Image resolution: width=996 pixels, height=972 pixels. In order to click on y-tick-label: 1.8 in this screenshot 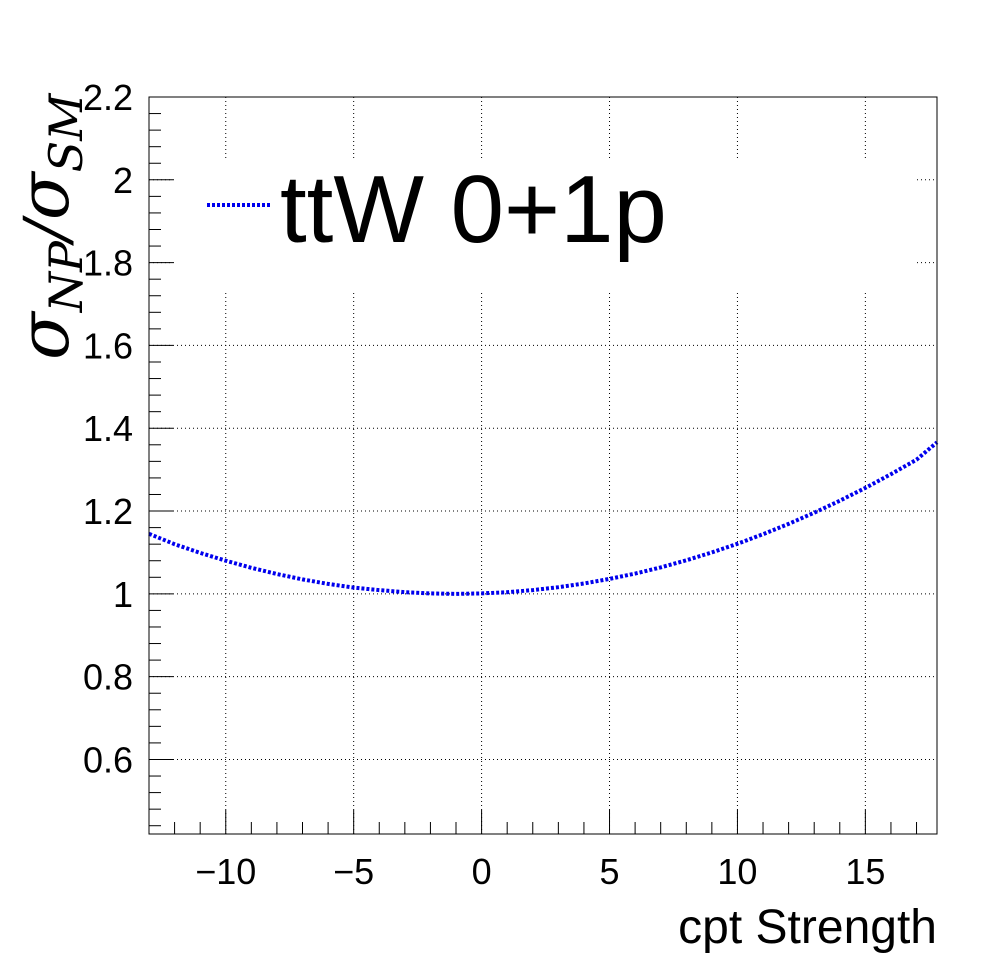, I will do `click(108, 263)`.